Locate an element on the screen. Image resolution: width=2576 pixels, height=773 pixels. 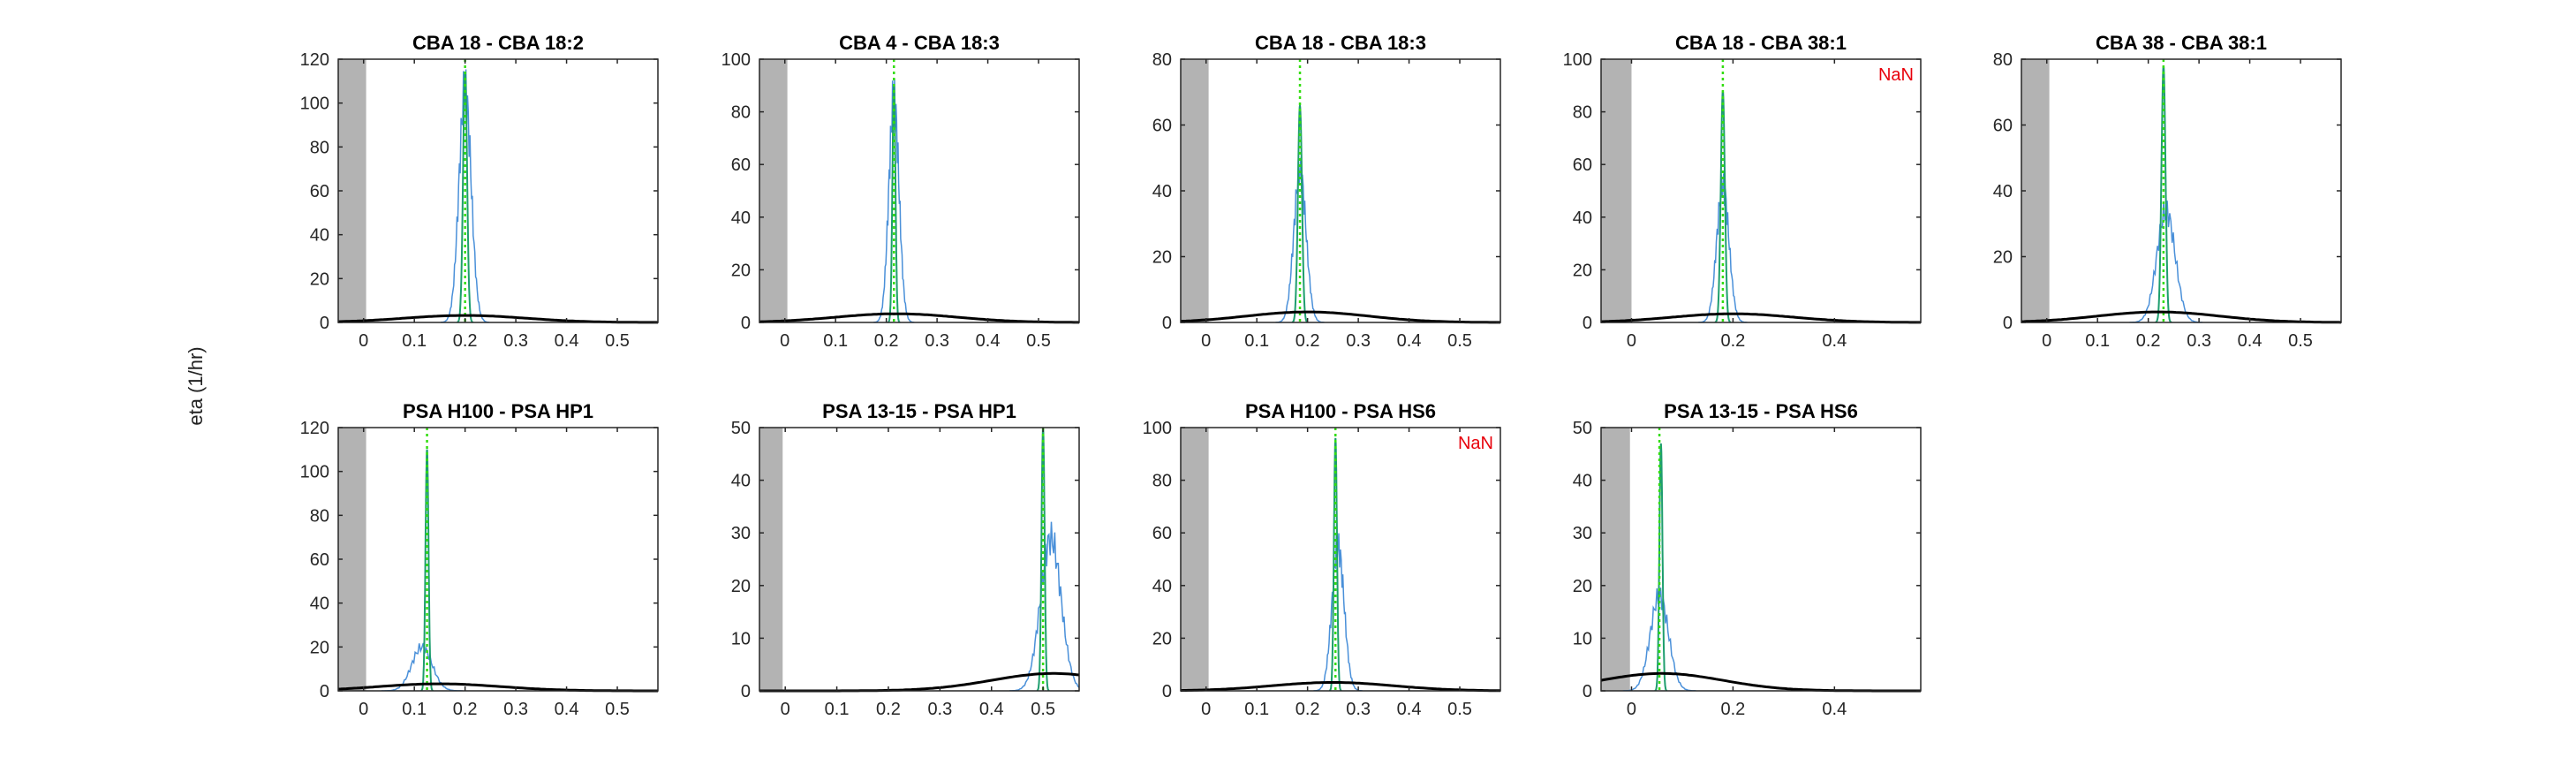
subplot-title: PSA H100 - PSA HS6 is located at coordinates (1340, 411).